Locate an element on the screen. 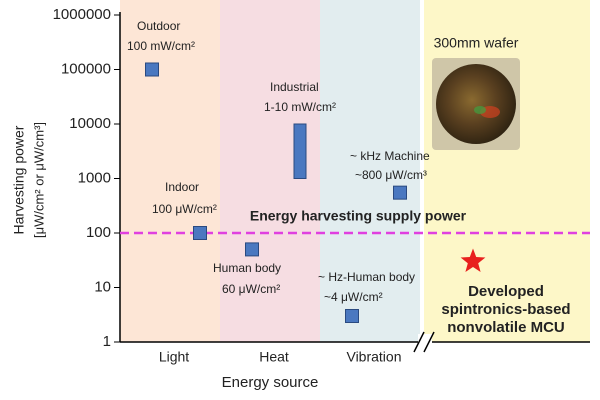 The height and width of the screenshot is (400, 600). annotation: ~4 μW/cm² is located at coordinates (353, 297).